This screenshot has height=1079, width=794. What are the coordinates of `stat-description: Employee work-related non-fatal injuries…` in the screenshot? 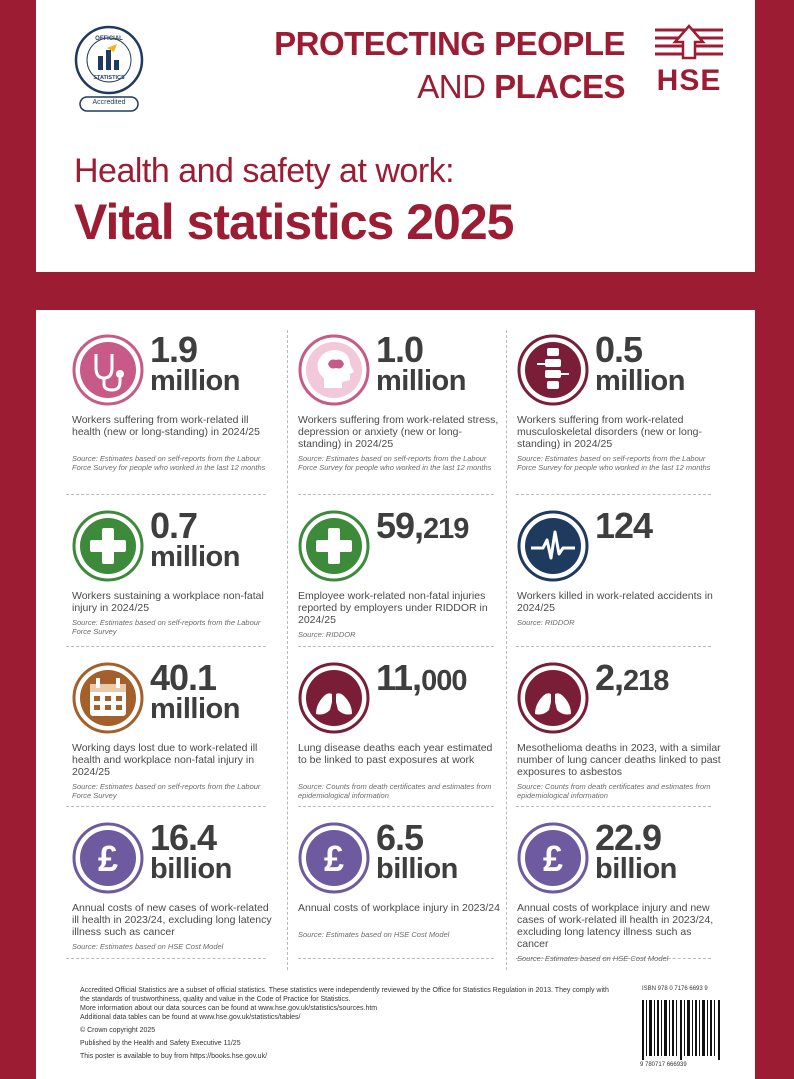 It's located at (393, 608).